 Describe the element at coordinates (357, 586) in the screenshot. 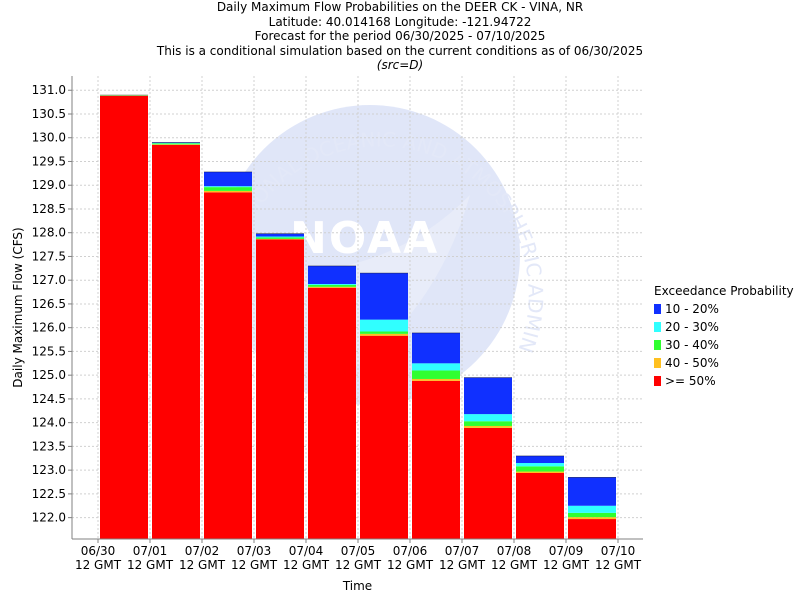

I see `x-axis-title: Time` at that location.